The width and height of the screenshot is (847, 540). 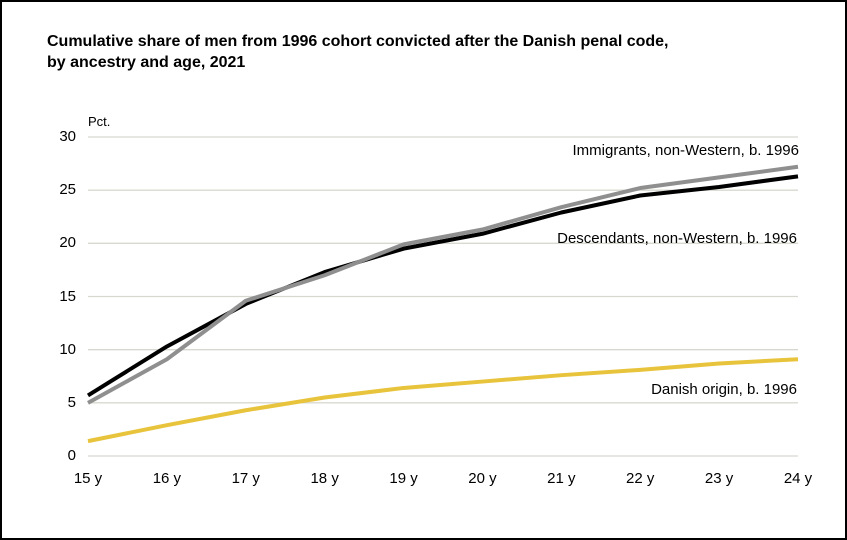 What do you see at coordinates (99, 121) in the screenshot?
I see `y-axis-unit-label: Pct.` at bounding box center [99, 121].